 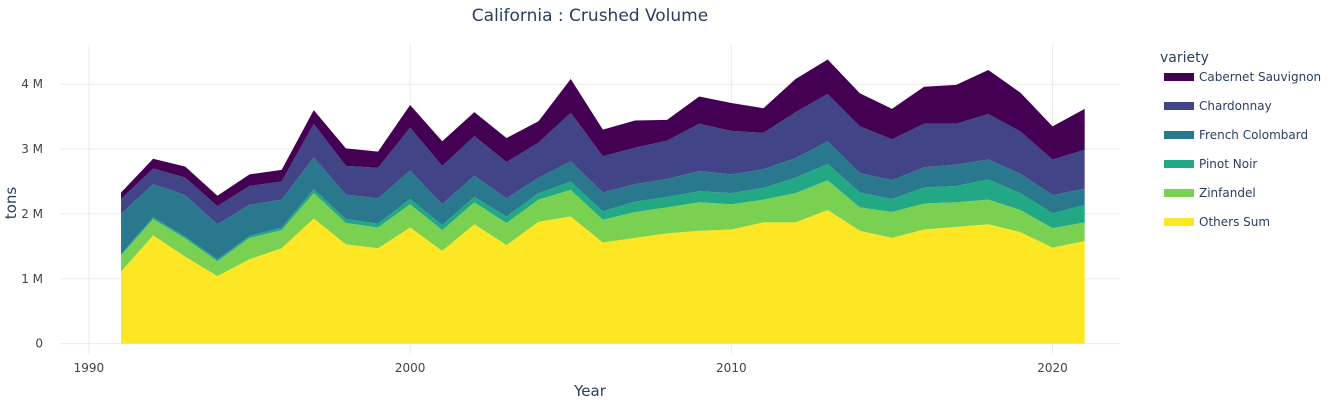 What do you see at coordinates (1179, 164) in the screenshot?
I see `legend-swatch-pinot-noir` at bounding box center [1179, 164].